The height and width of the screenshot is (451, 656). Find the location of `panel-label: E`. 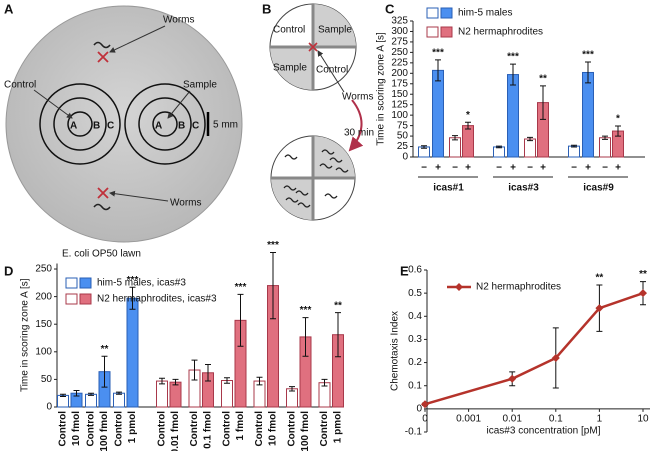

panel-label: E is located at coordinates (404, 270).